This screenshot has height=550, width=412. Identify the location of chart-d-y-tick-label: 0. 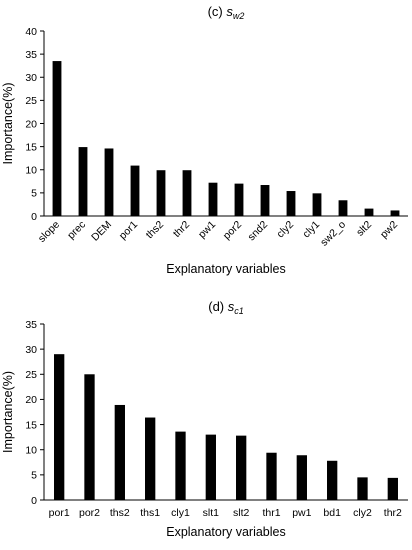
(34, 501).